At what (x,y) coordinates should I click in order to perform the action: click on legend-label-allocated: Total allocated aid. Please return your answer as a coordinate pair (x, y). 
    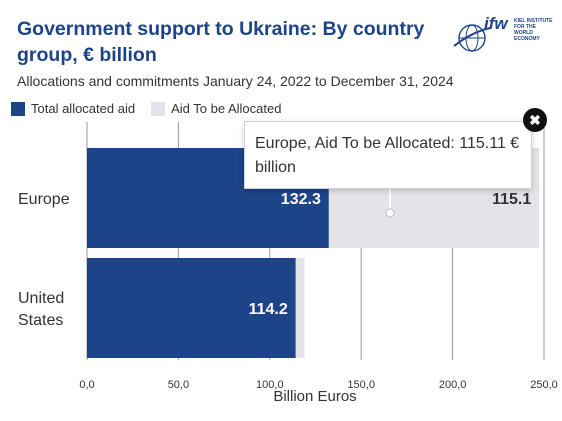
    Looking at the image, I should click on (83, 108).